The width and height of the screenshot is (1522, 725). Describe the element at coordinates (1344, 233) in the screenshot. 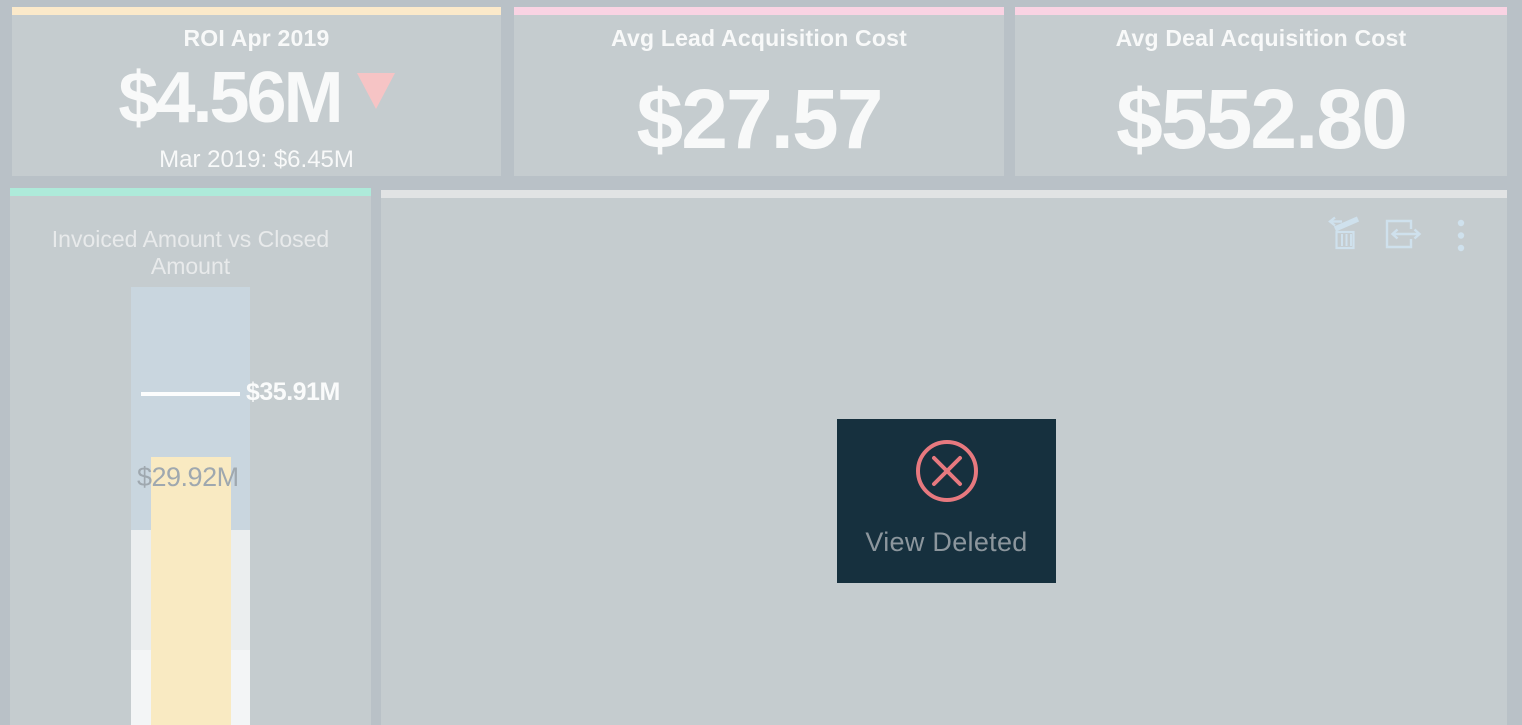

I see `restore-trash-icon` at that location.